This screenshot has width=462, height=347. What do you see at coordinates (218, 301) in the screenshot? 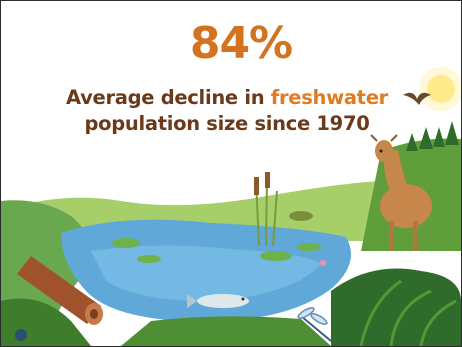
I see `fish-icon` at bounding box center [218, 301].